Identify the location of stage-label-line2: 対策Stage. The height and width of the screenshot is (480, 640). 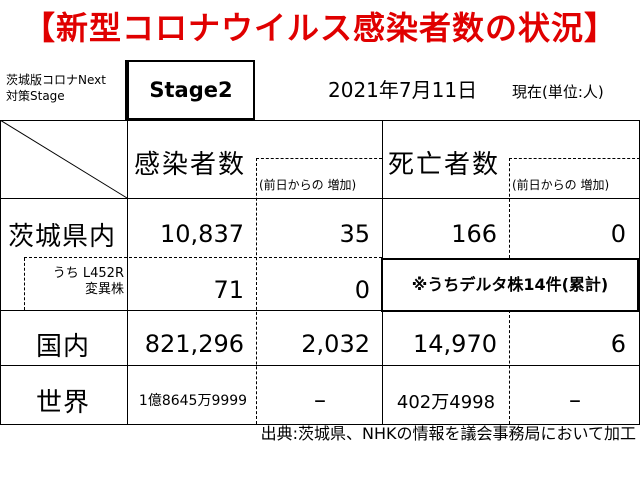
(35, 96).